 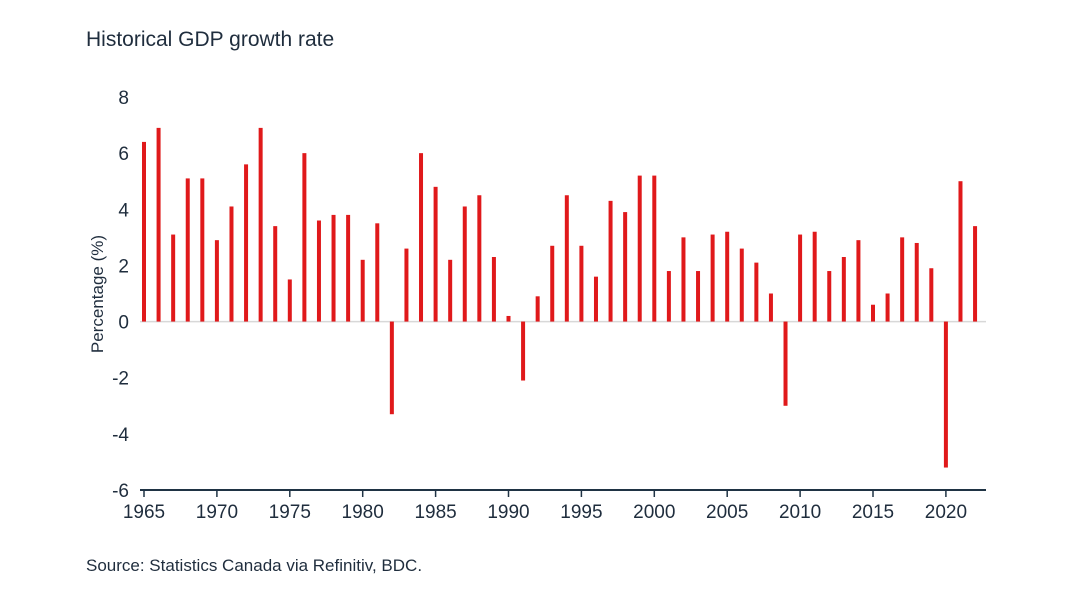 What do you see at coordinates (873, 313) in the screenshot?
I see `bar-2015` at bounding box center [873, 313].